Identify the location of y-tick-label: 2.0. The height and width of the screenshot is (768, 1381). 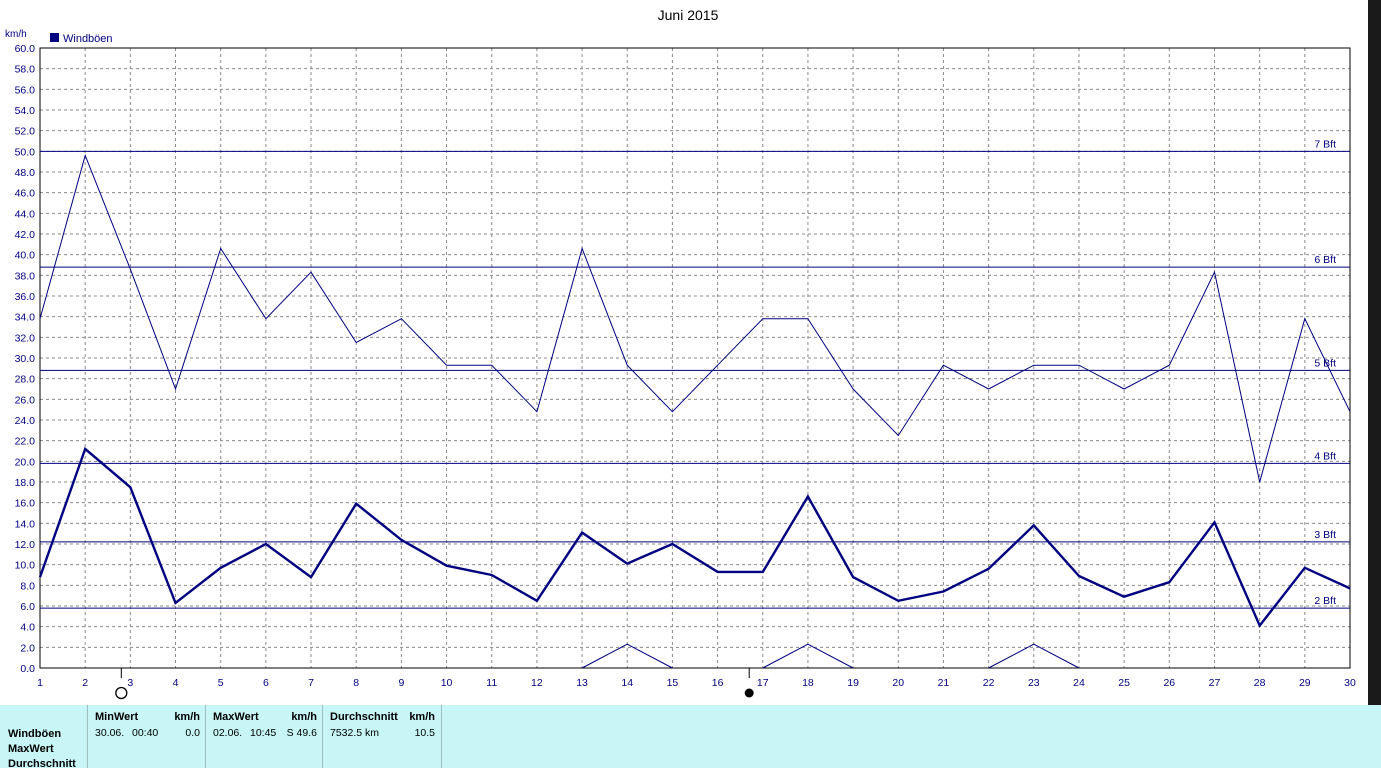
(27, 648).